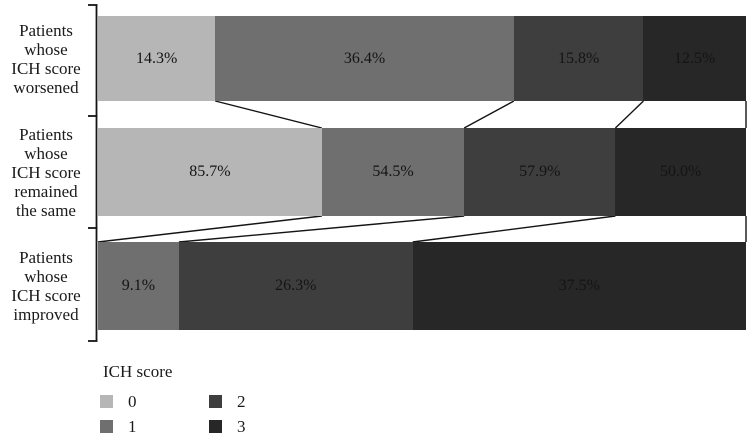 The width and height of the screenshot is (750, 444). I want to click on category-label: Patients whose ICH score worsened, so click(46, 59).